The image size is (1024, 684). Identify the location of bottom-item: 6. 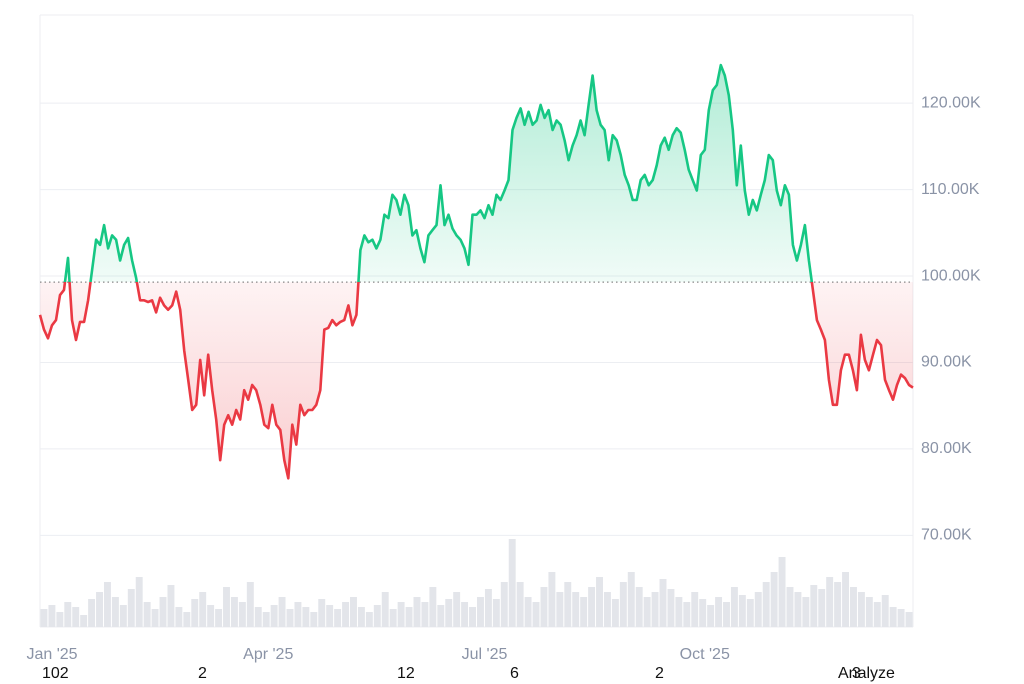
(514, 673).